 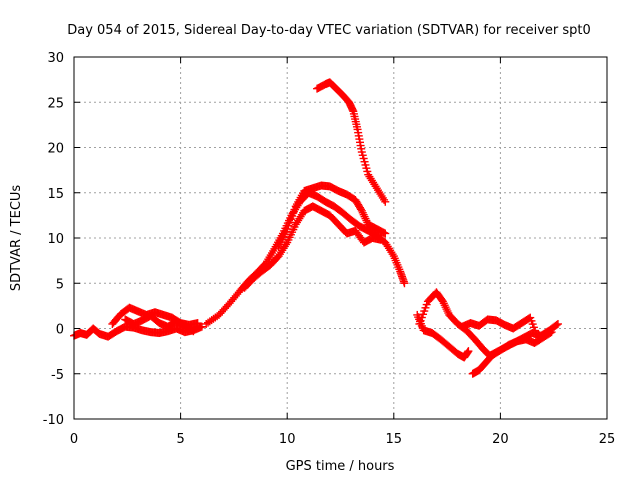 I want to click on x-tick-label: 10, so click(x=287, y=439).